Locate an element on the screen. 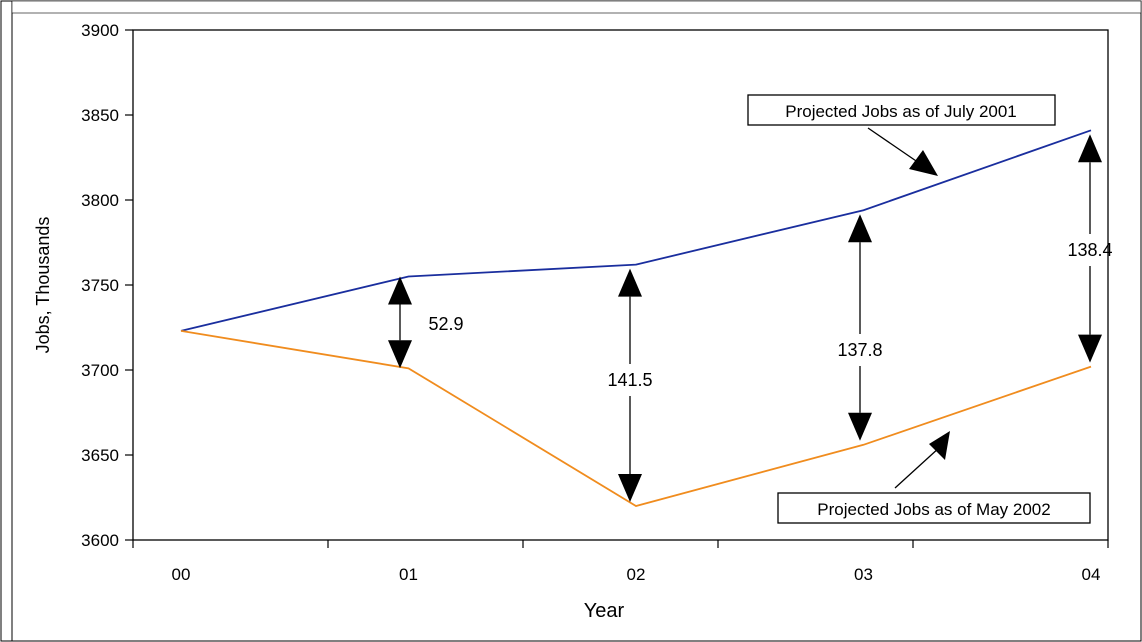 The image size is (1142, 642). x-tick-label: 04 is located at coordinates (1091, 574).